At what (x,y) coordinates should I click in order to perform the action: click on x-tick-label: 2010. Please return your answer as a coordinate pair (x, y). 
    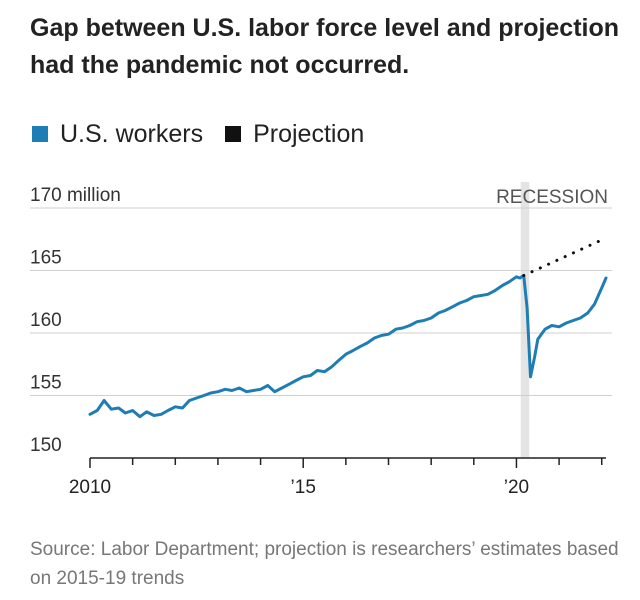
    Looking at the image, I should click on (90, 487).